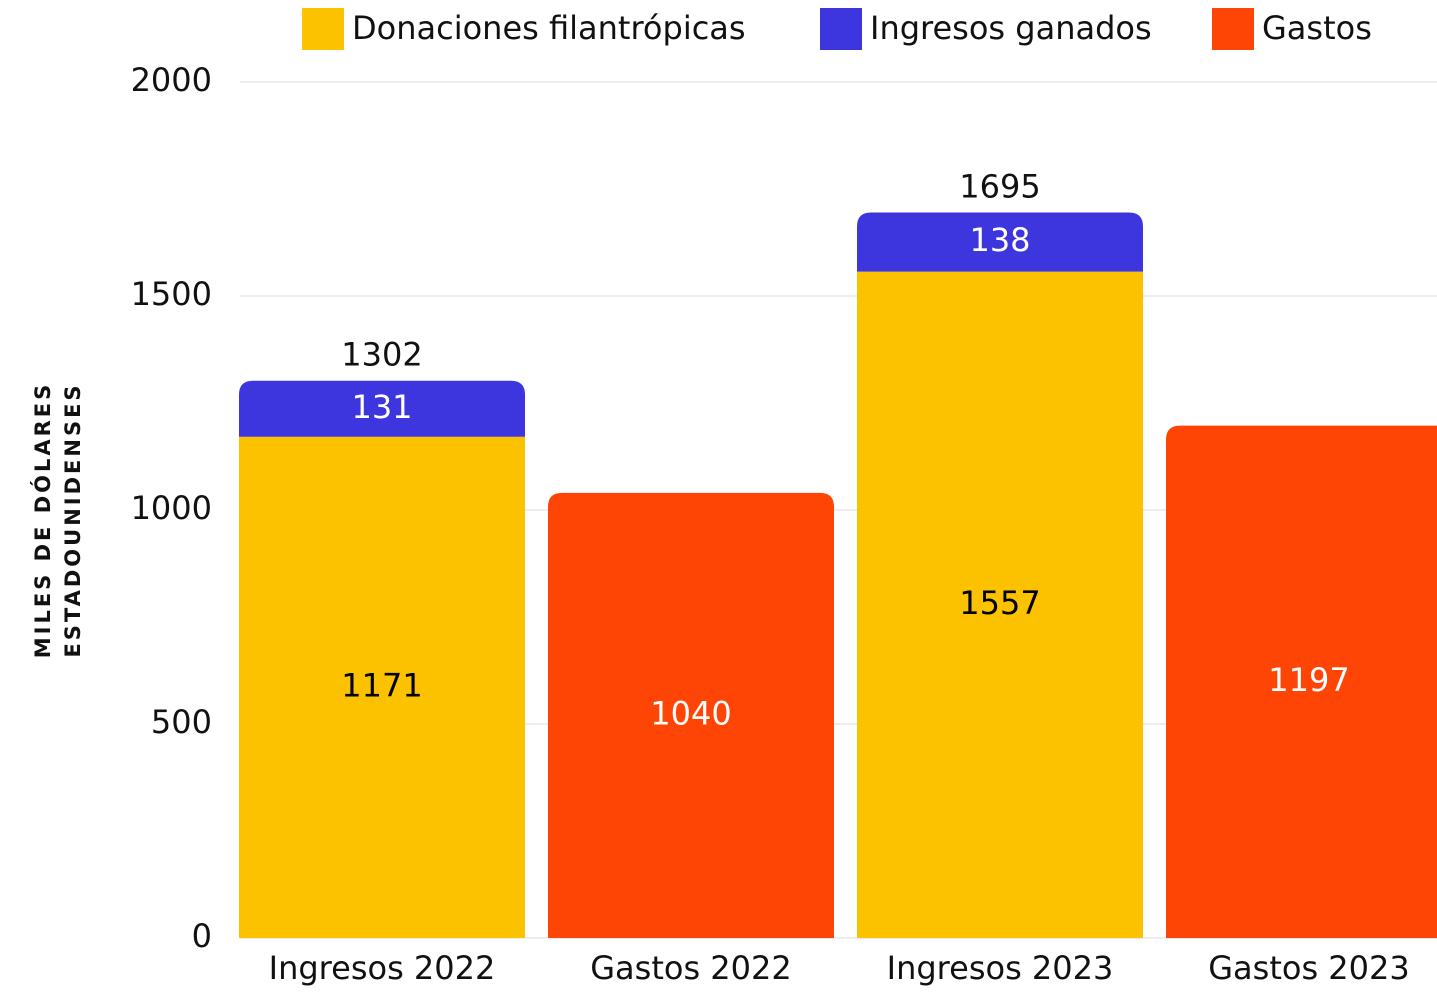 The height and width of the screenshot is (992, 1437). I want to click on total-label: 1695, so click(999, 187).